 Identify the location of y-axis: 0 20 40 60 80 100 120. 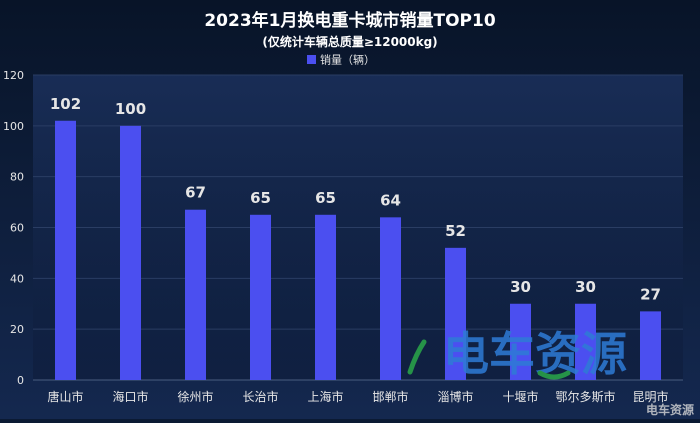
(13, 228).